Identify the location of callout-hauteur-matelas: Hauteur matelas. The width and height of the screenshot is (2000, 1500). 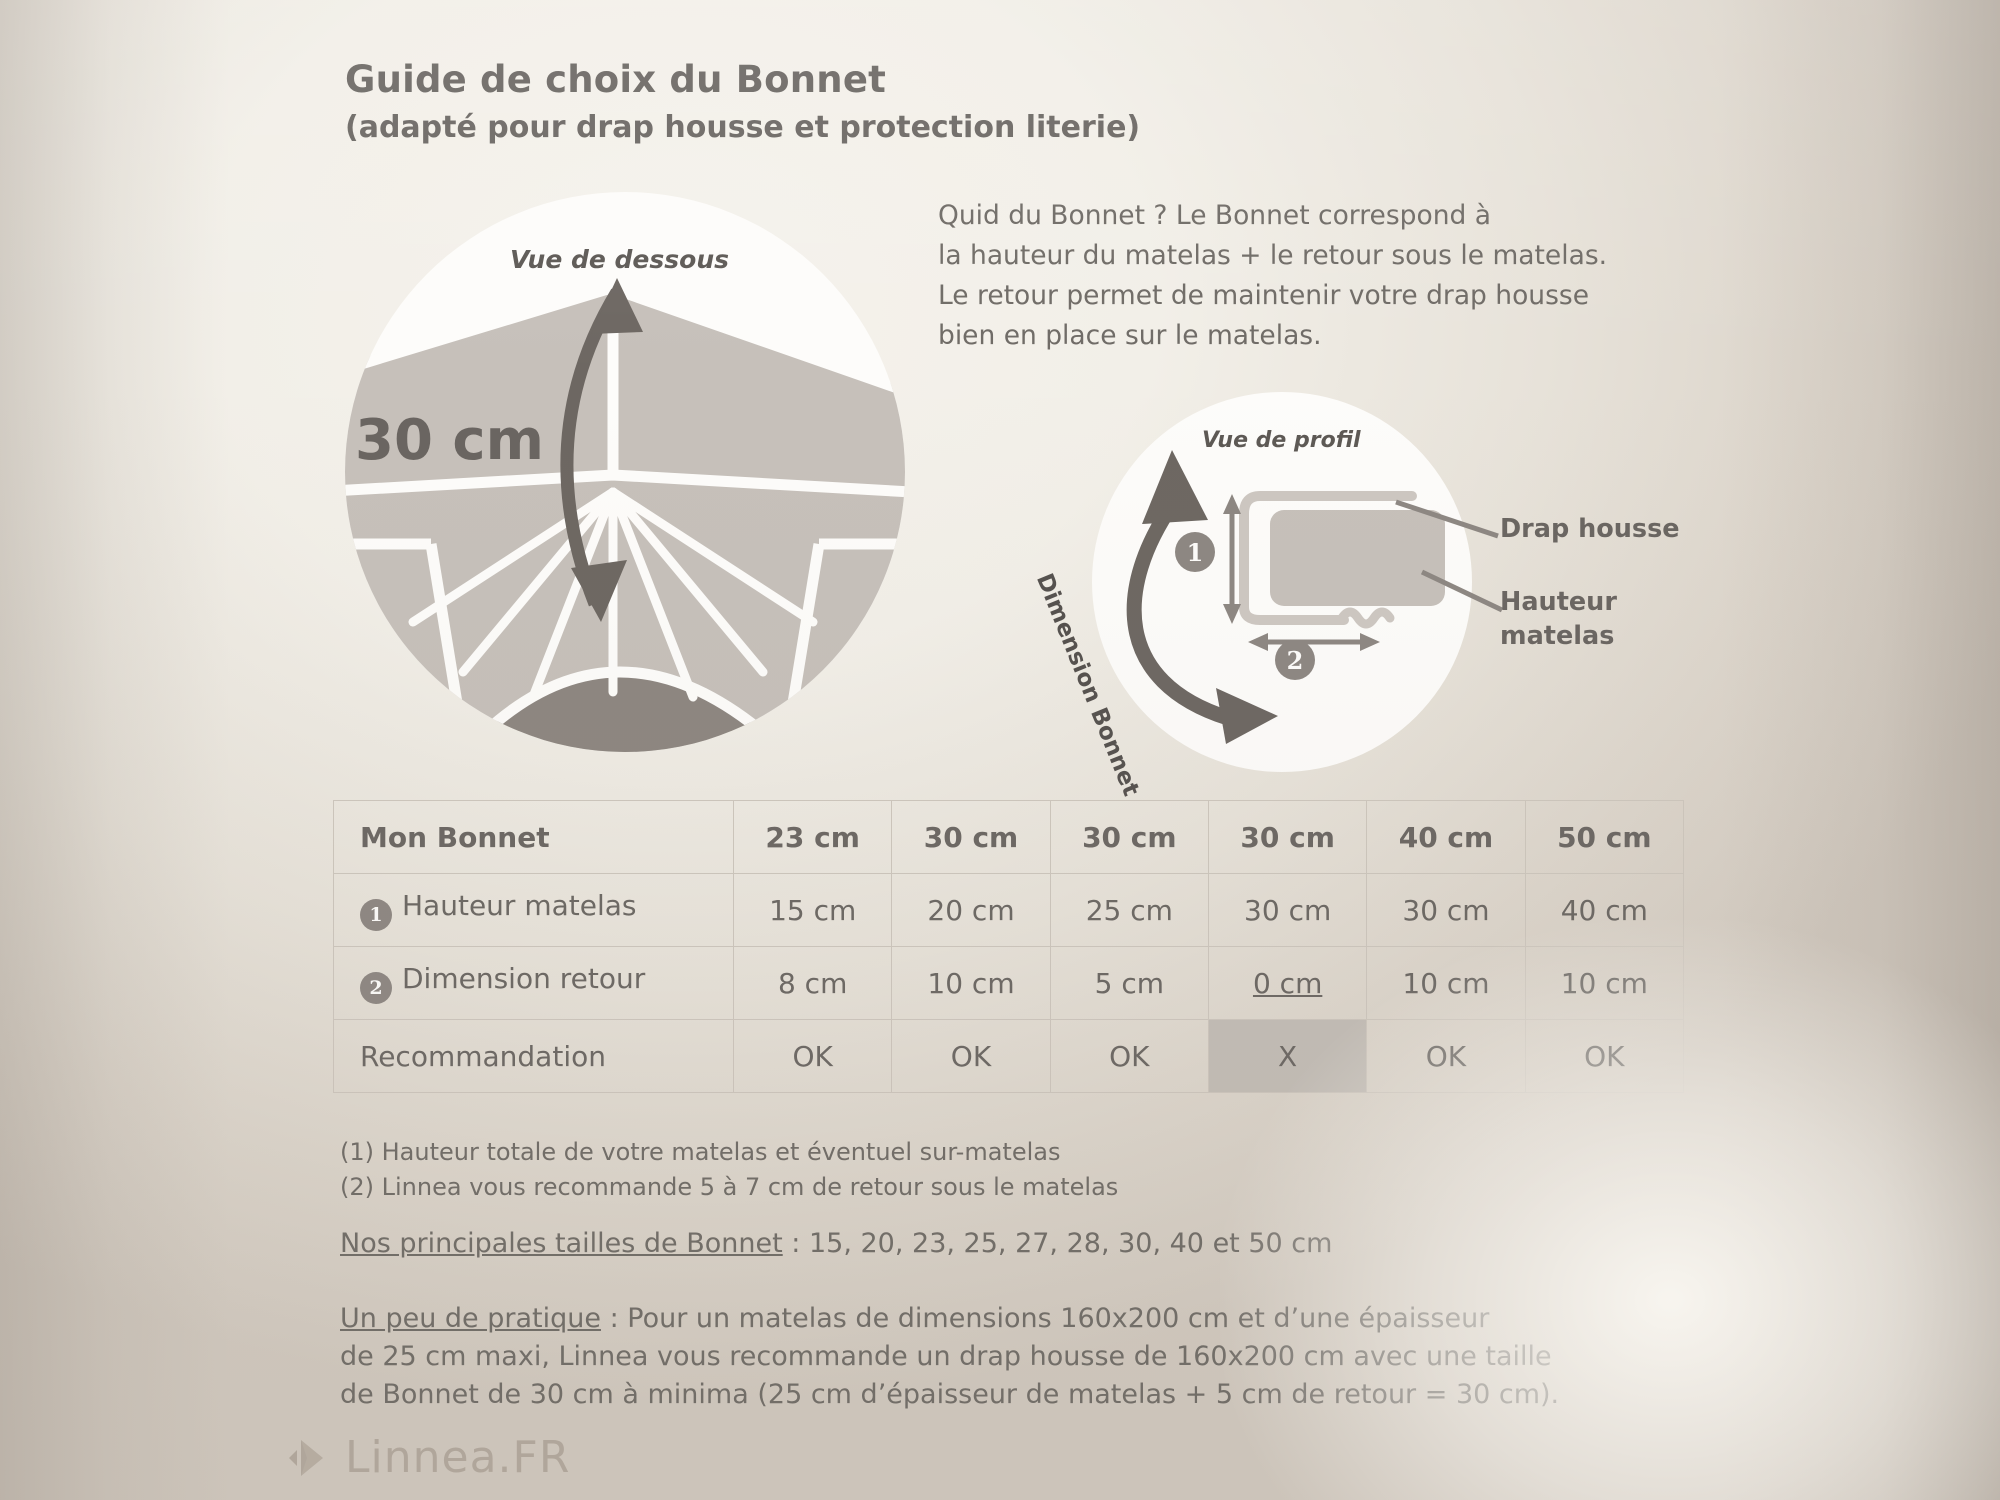
(1558, 619).